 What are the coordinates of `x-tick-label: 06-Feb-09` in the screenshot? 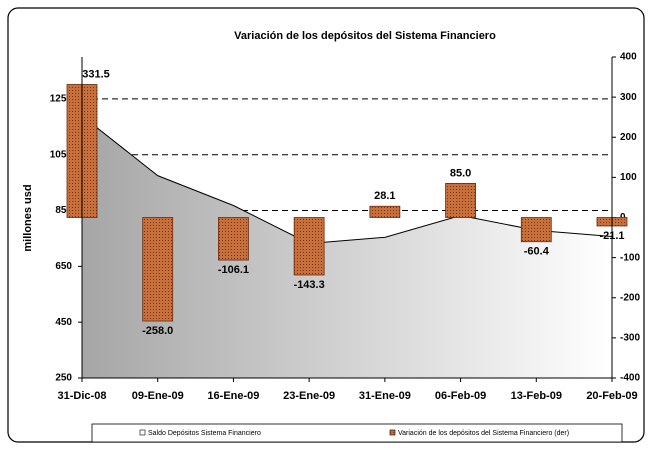 It's located at (460, 396).